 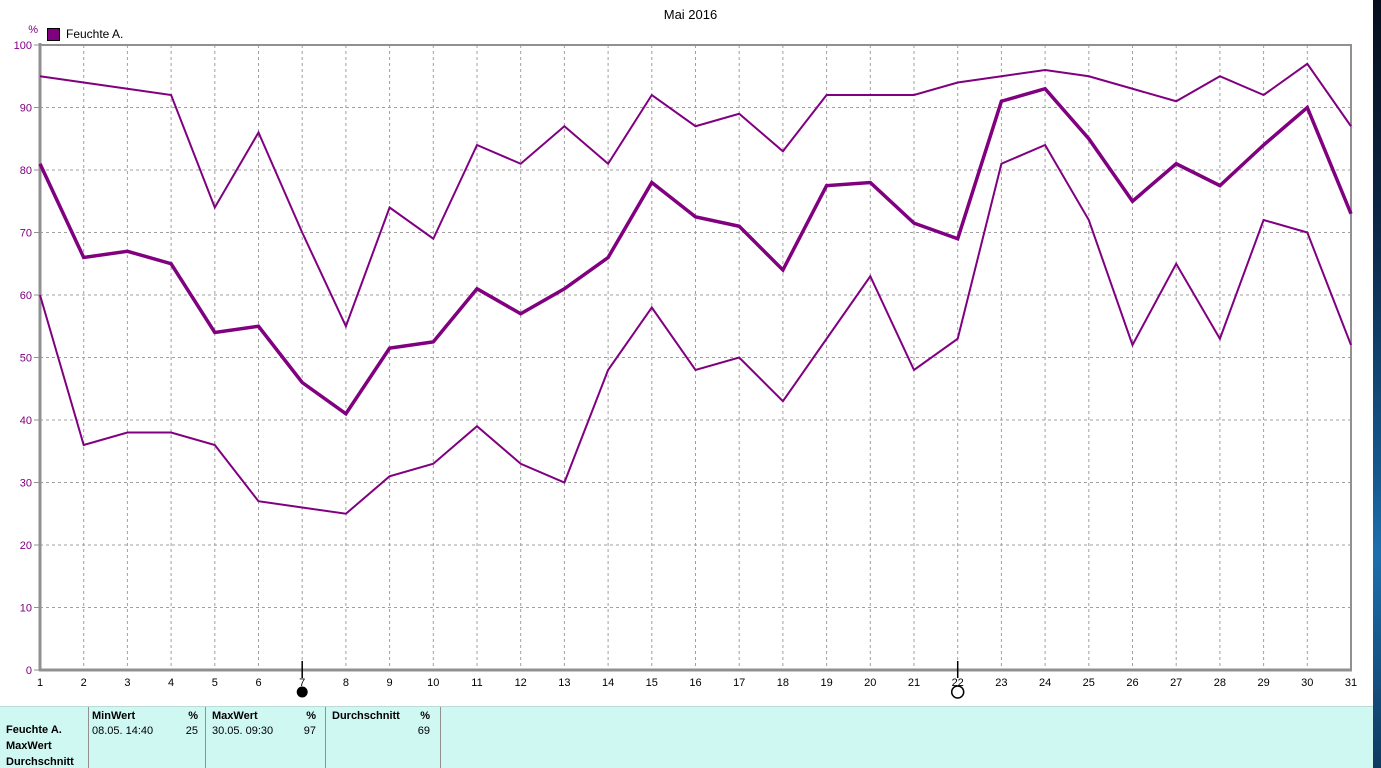 I want to click on stats-value-maxwert: 97, so click(x=309, y=731).